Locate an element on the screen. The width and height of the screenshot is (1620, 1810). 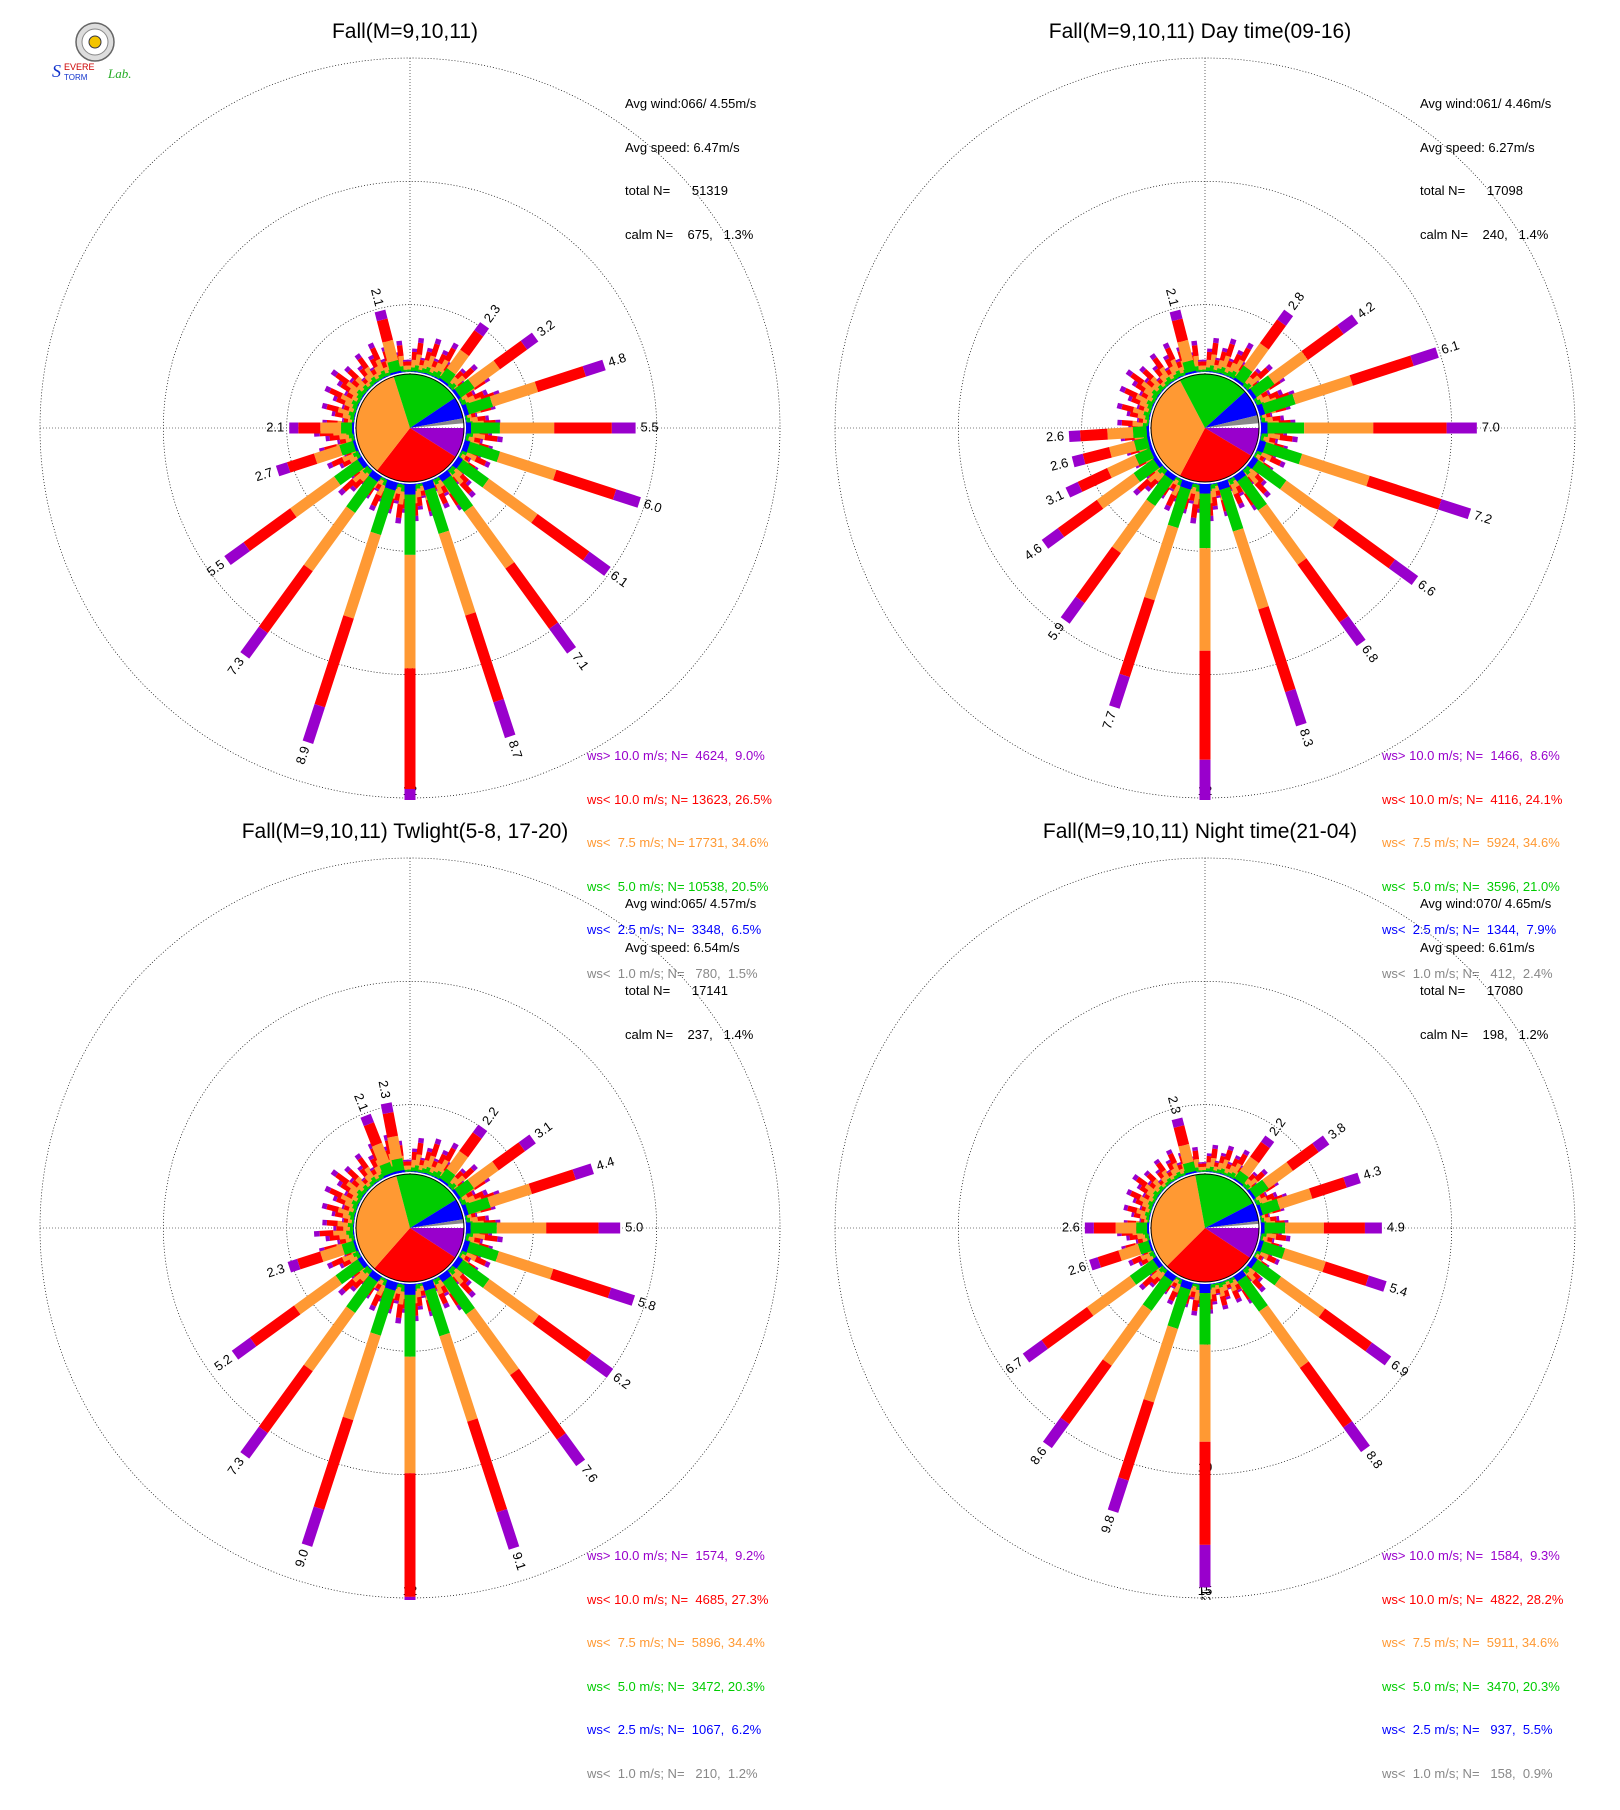
total-n: total N= 51319 is located at coordinates (690, 191).